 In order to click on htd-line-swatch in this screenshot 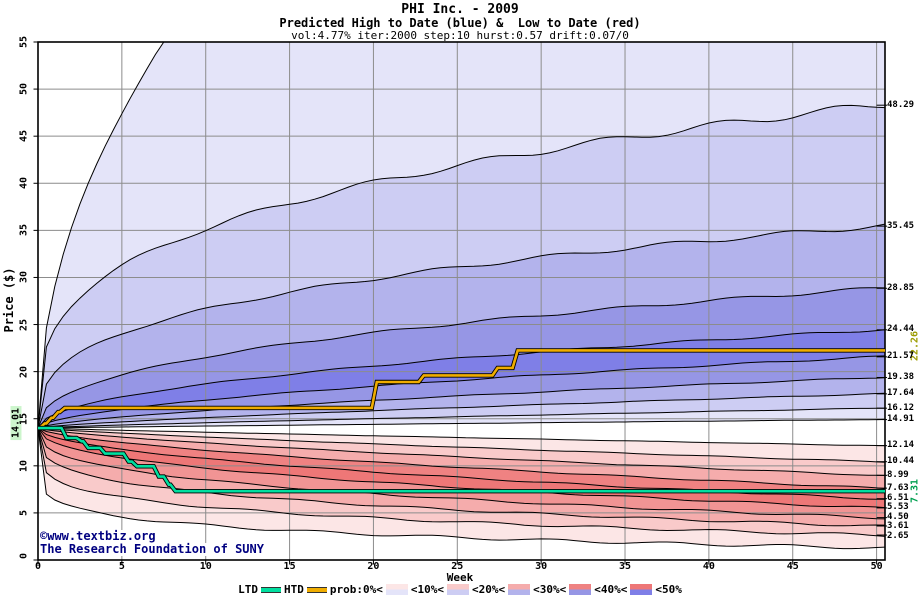, I will do `click(316, 589)`.